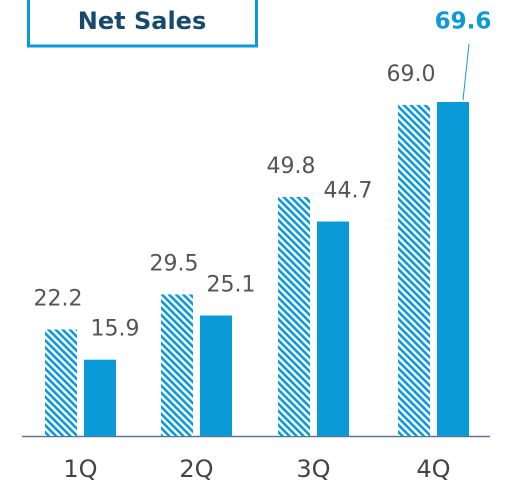  I want to click on value-label: 25.1, so click(231, 285).